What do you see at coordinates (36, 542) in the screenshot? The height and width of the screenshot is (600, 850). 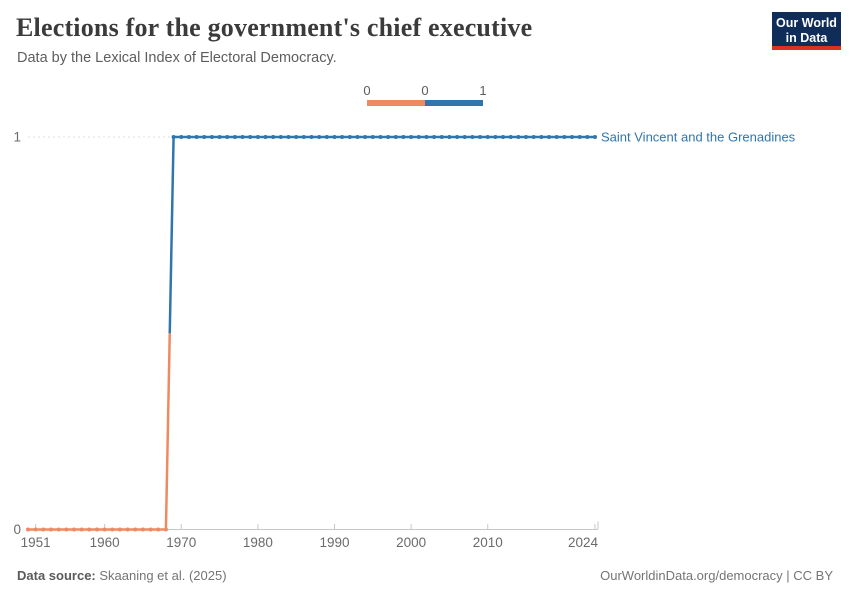 I see `x-tick-label: 1951` at bounding box center [36, 542].